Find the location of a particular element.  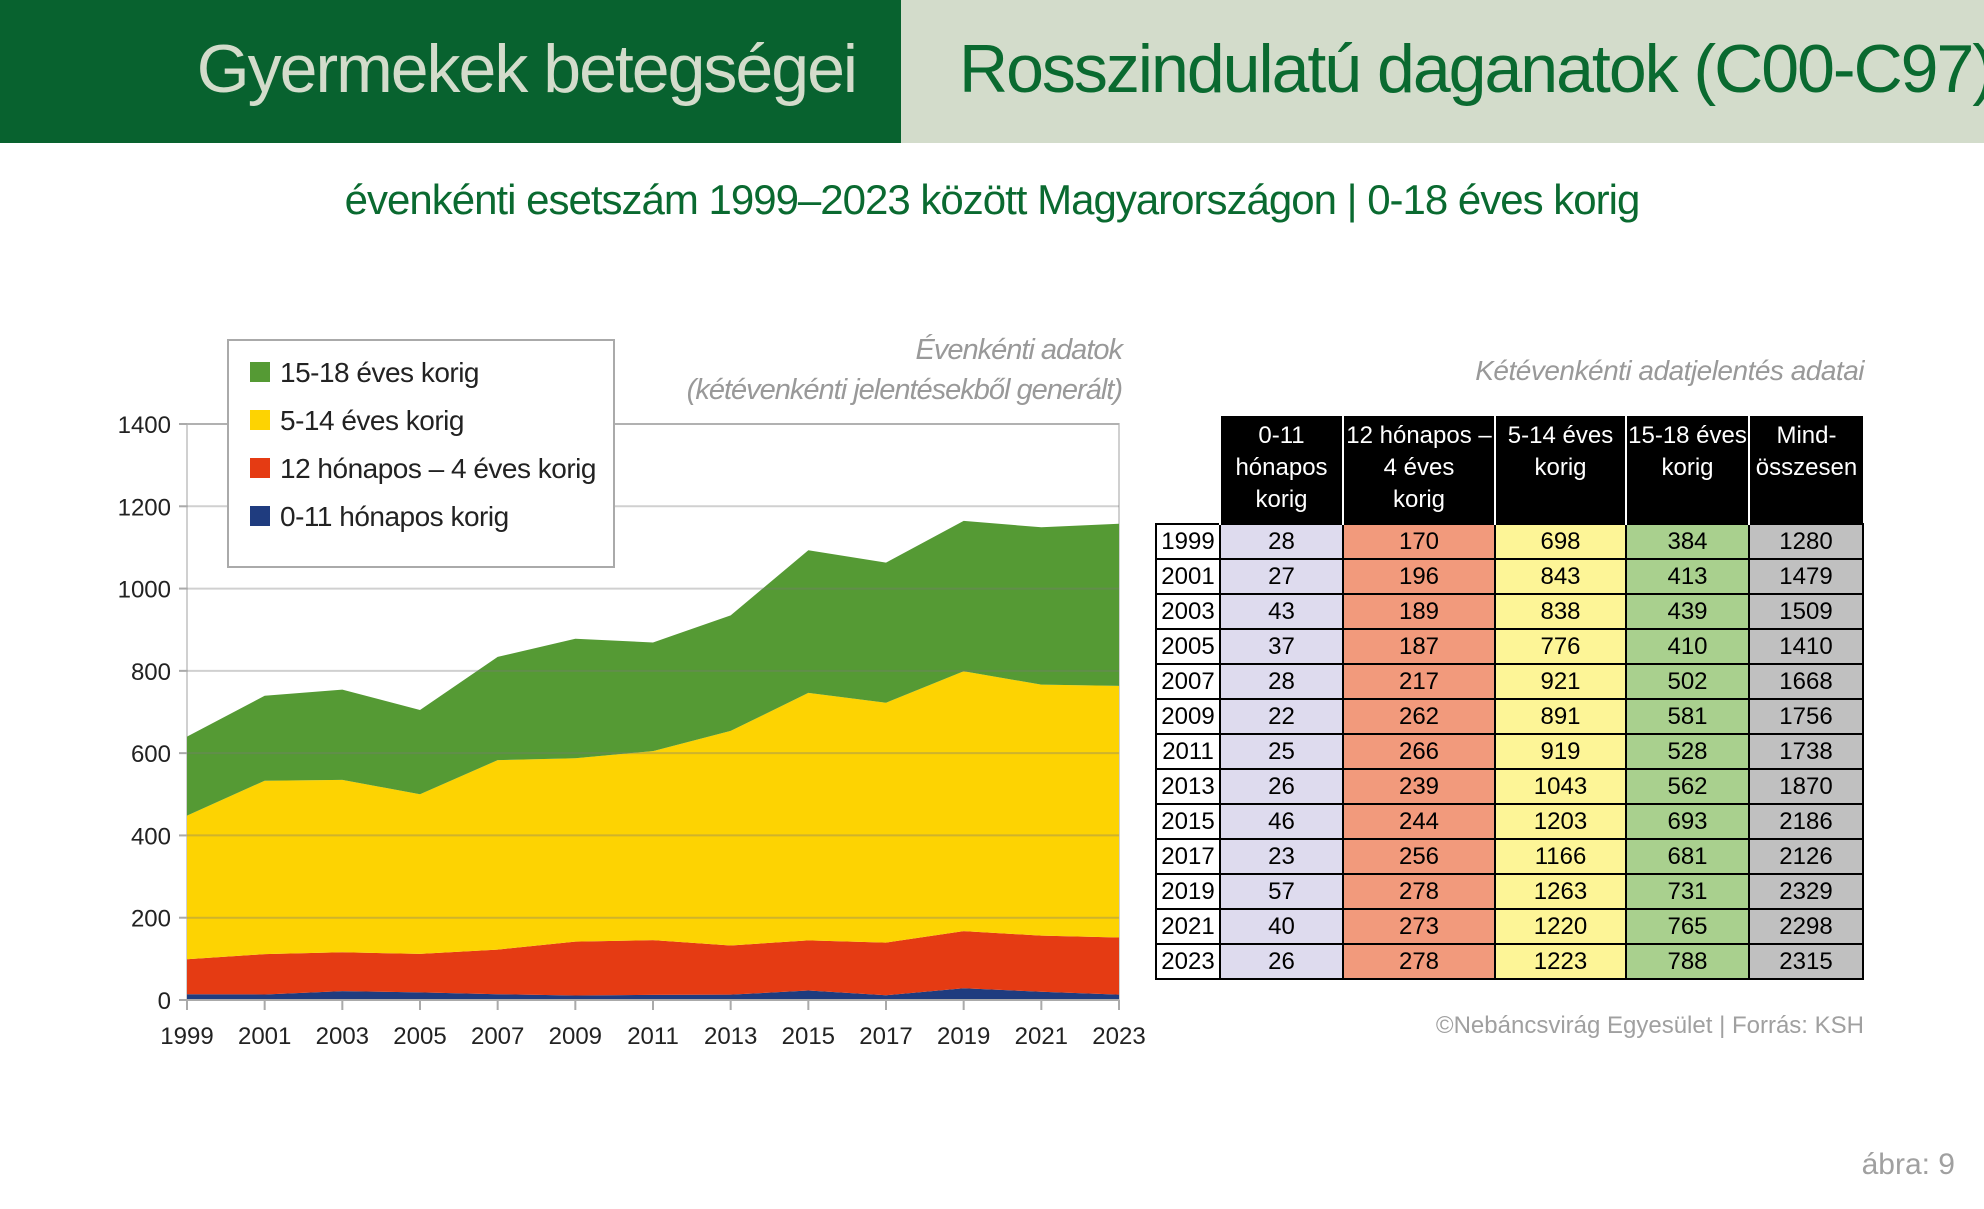

value-cell: 1870 is located at coordinates (1806, 786).